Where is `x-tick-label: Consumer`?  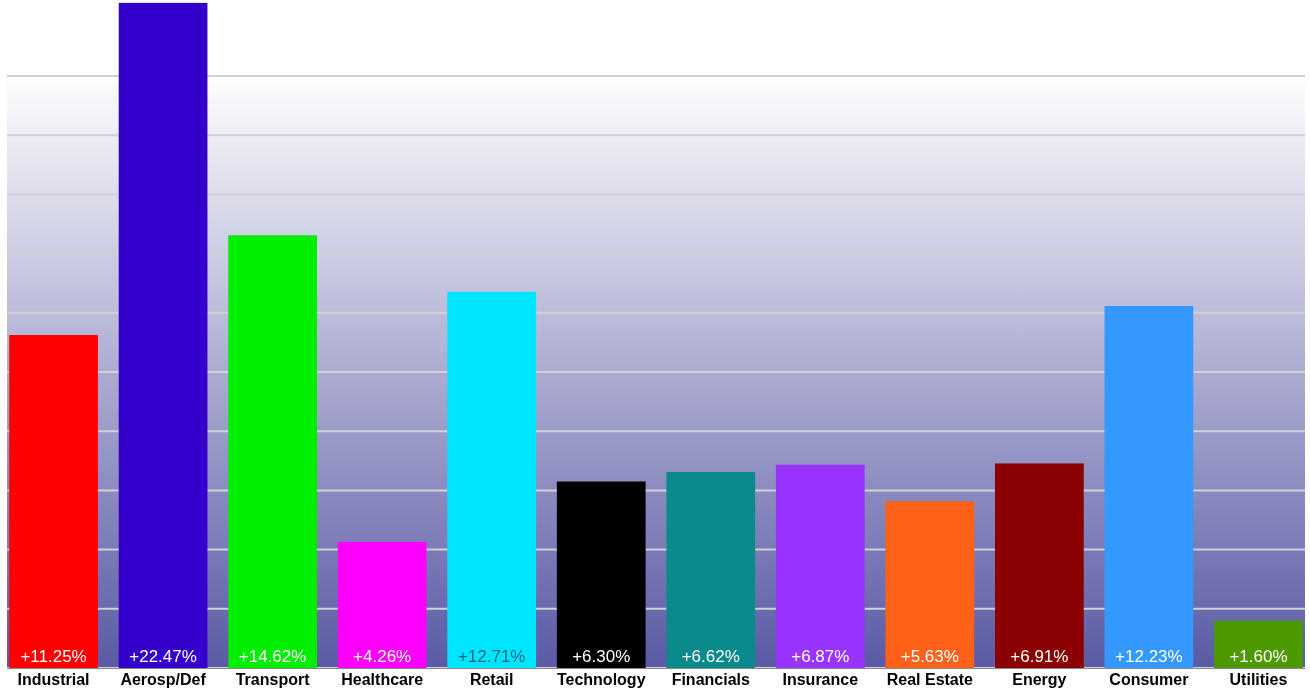
x-tick-label: Consumer is located at coordinates (1149, 680).